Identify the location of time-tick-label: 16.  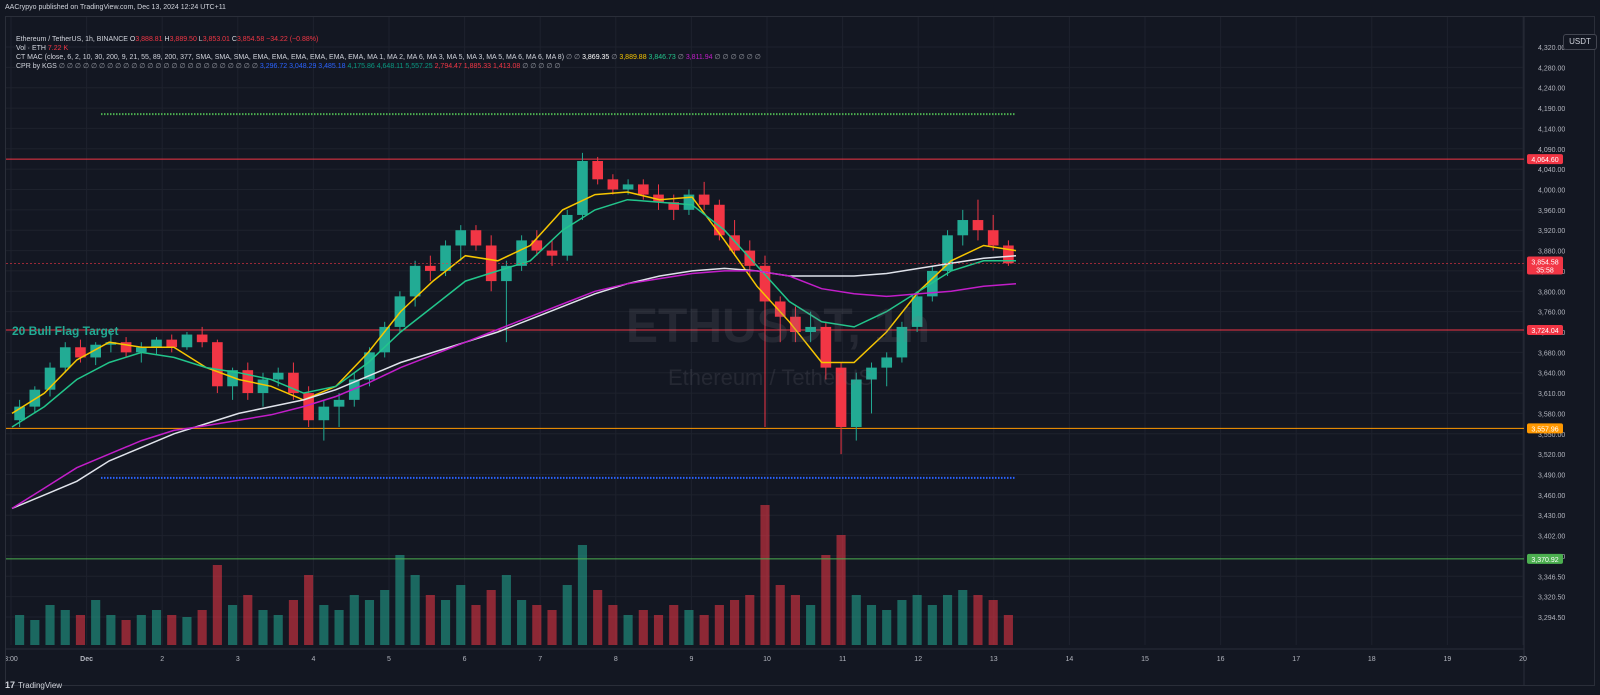
(1221, 659).